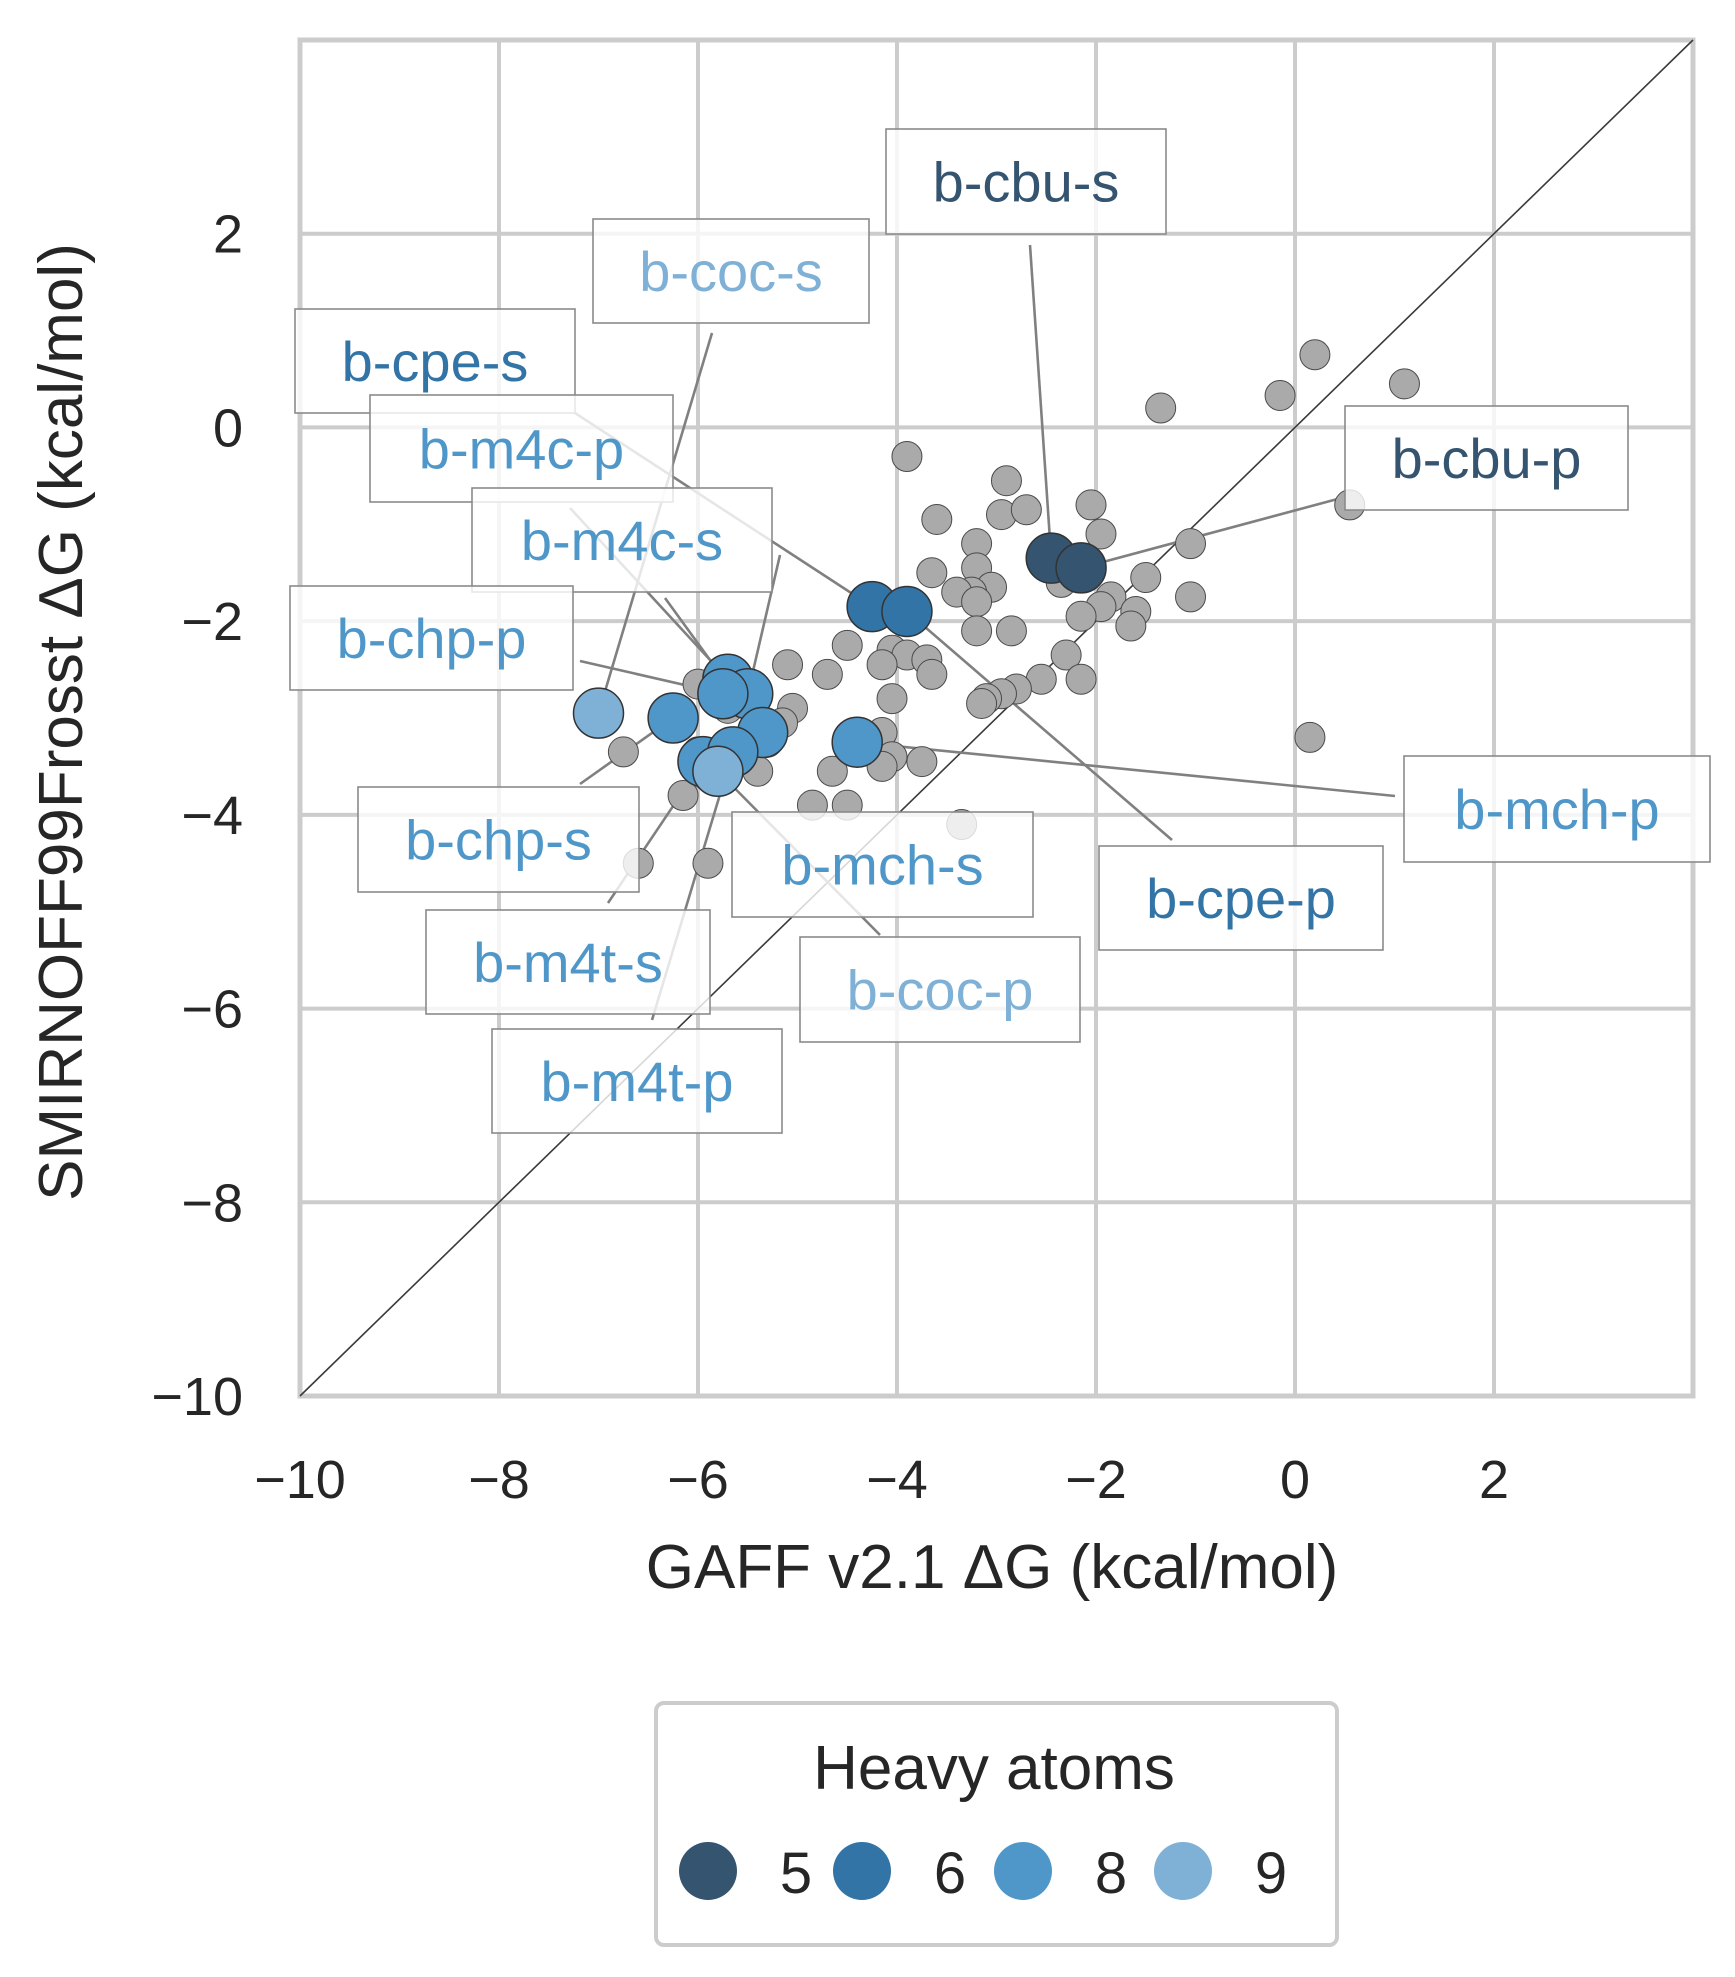 Image resolution: width=1735 pixels, height=1977 pixels. I want to click on legend-entries: 5 6 8 9, so click(983, 1873).